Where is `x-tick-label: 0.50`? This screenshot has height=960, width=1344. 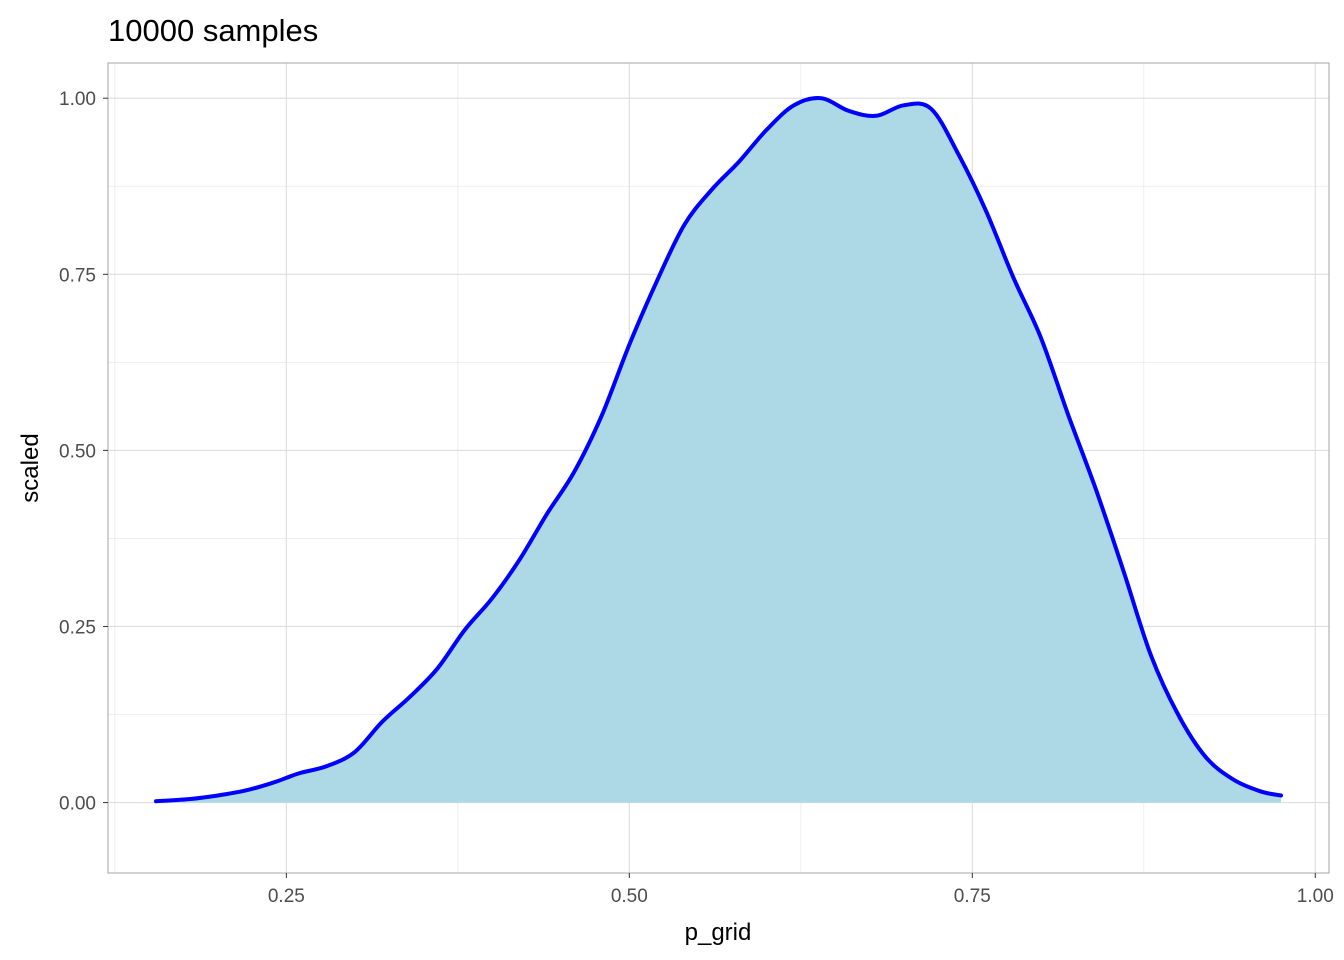 x-tick-label: 0.50 is located at coordinates (629, 896).